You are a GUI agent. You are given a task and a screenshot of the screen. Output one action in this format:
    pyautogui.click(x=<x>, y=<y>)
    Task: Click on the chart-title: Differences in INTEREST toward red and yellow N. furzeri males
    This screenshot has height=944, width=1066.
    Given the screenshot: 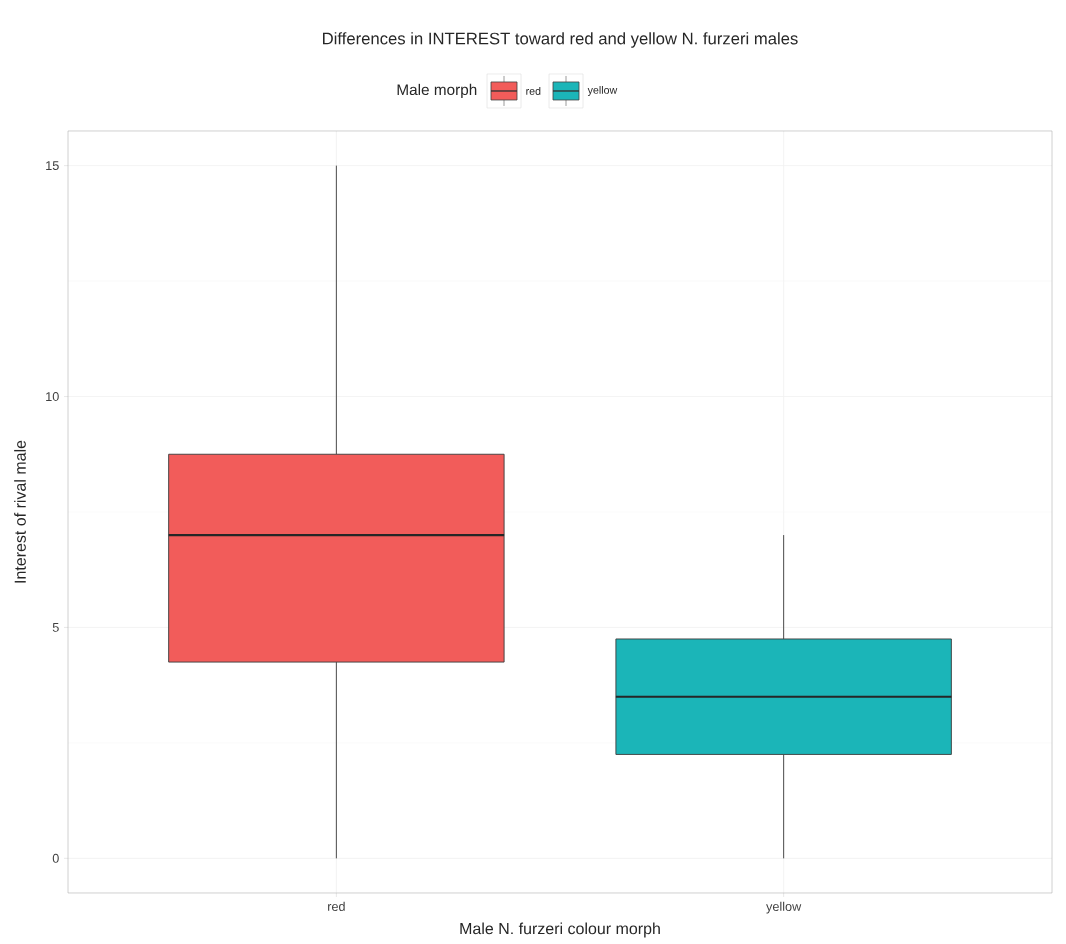 What is the action you would take?
    pyautogui.click(x=560, y=40)
    